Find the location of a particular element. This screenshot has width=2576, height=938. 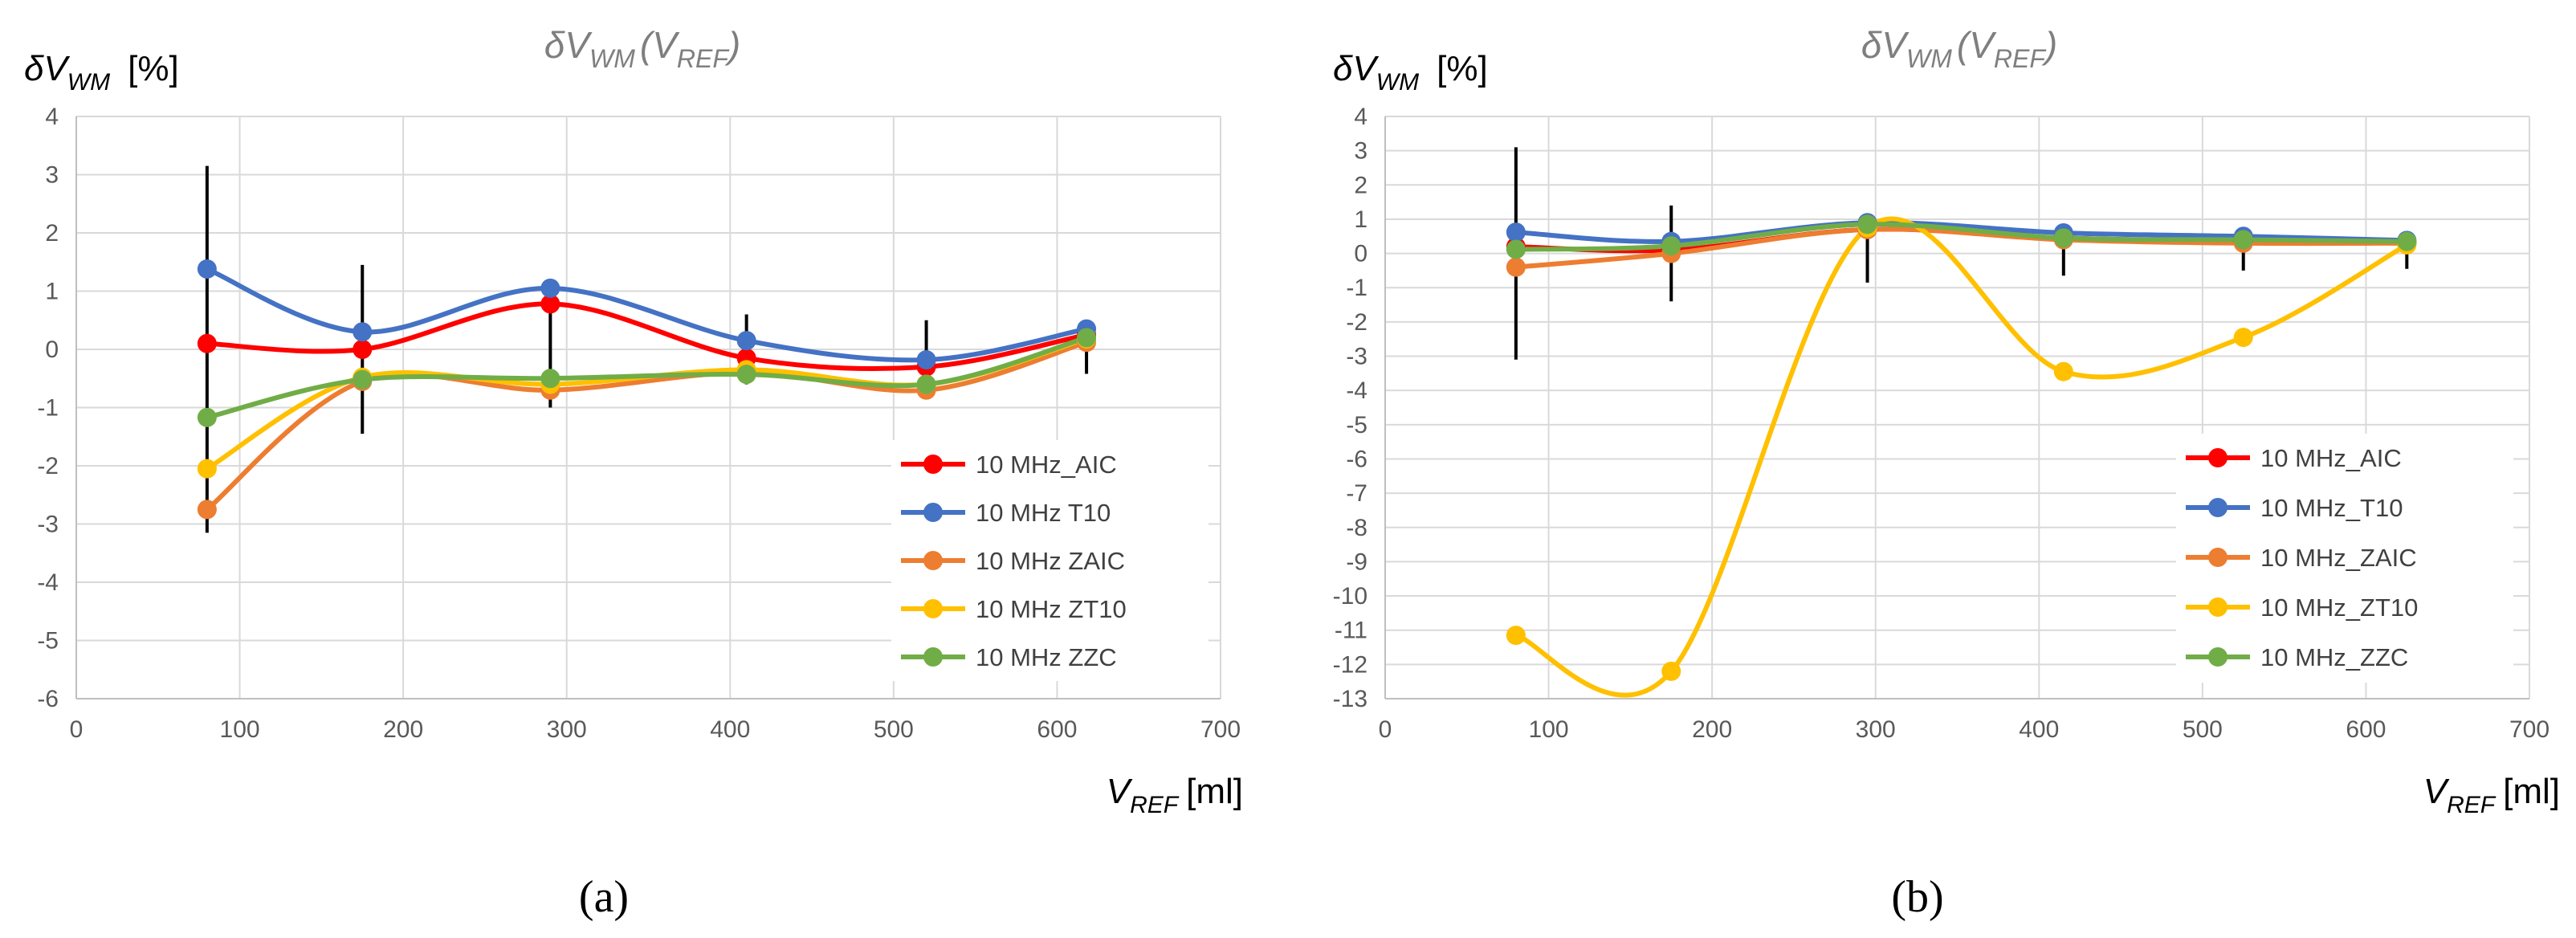

y-tick-label: -6 is located at coordinates (48, 699).